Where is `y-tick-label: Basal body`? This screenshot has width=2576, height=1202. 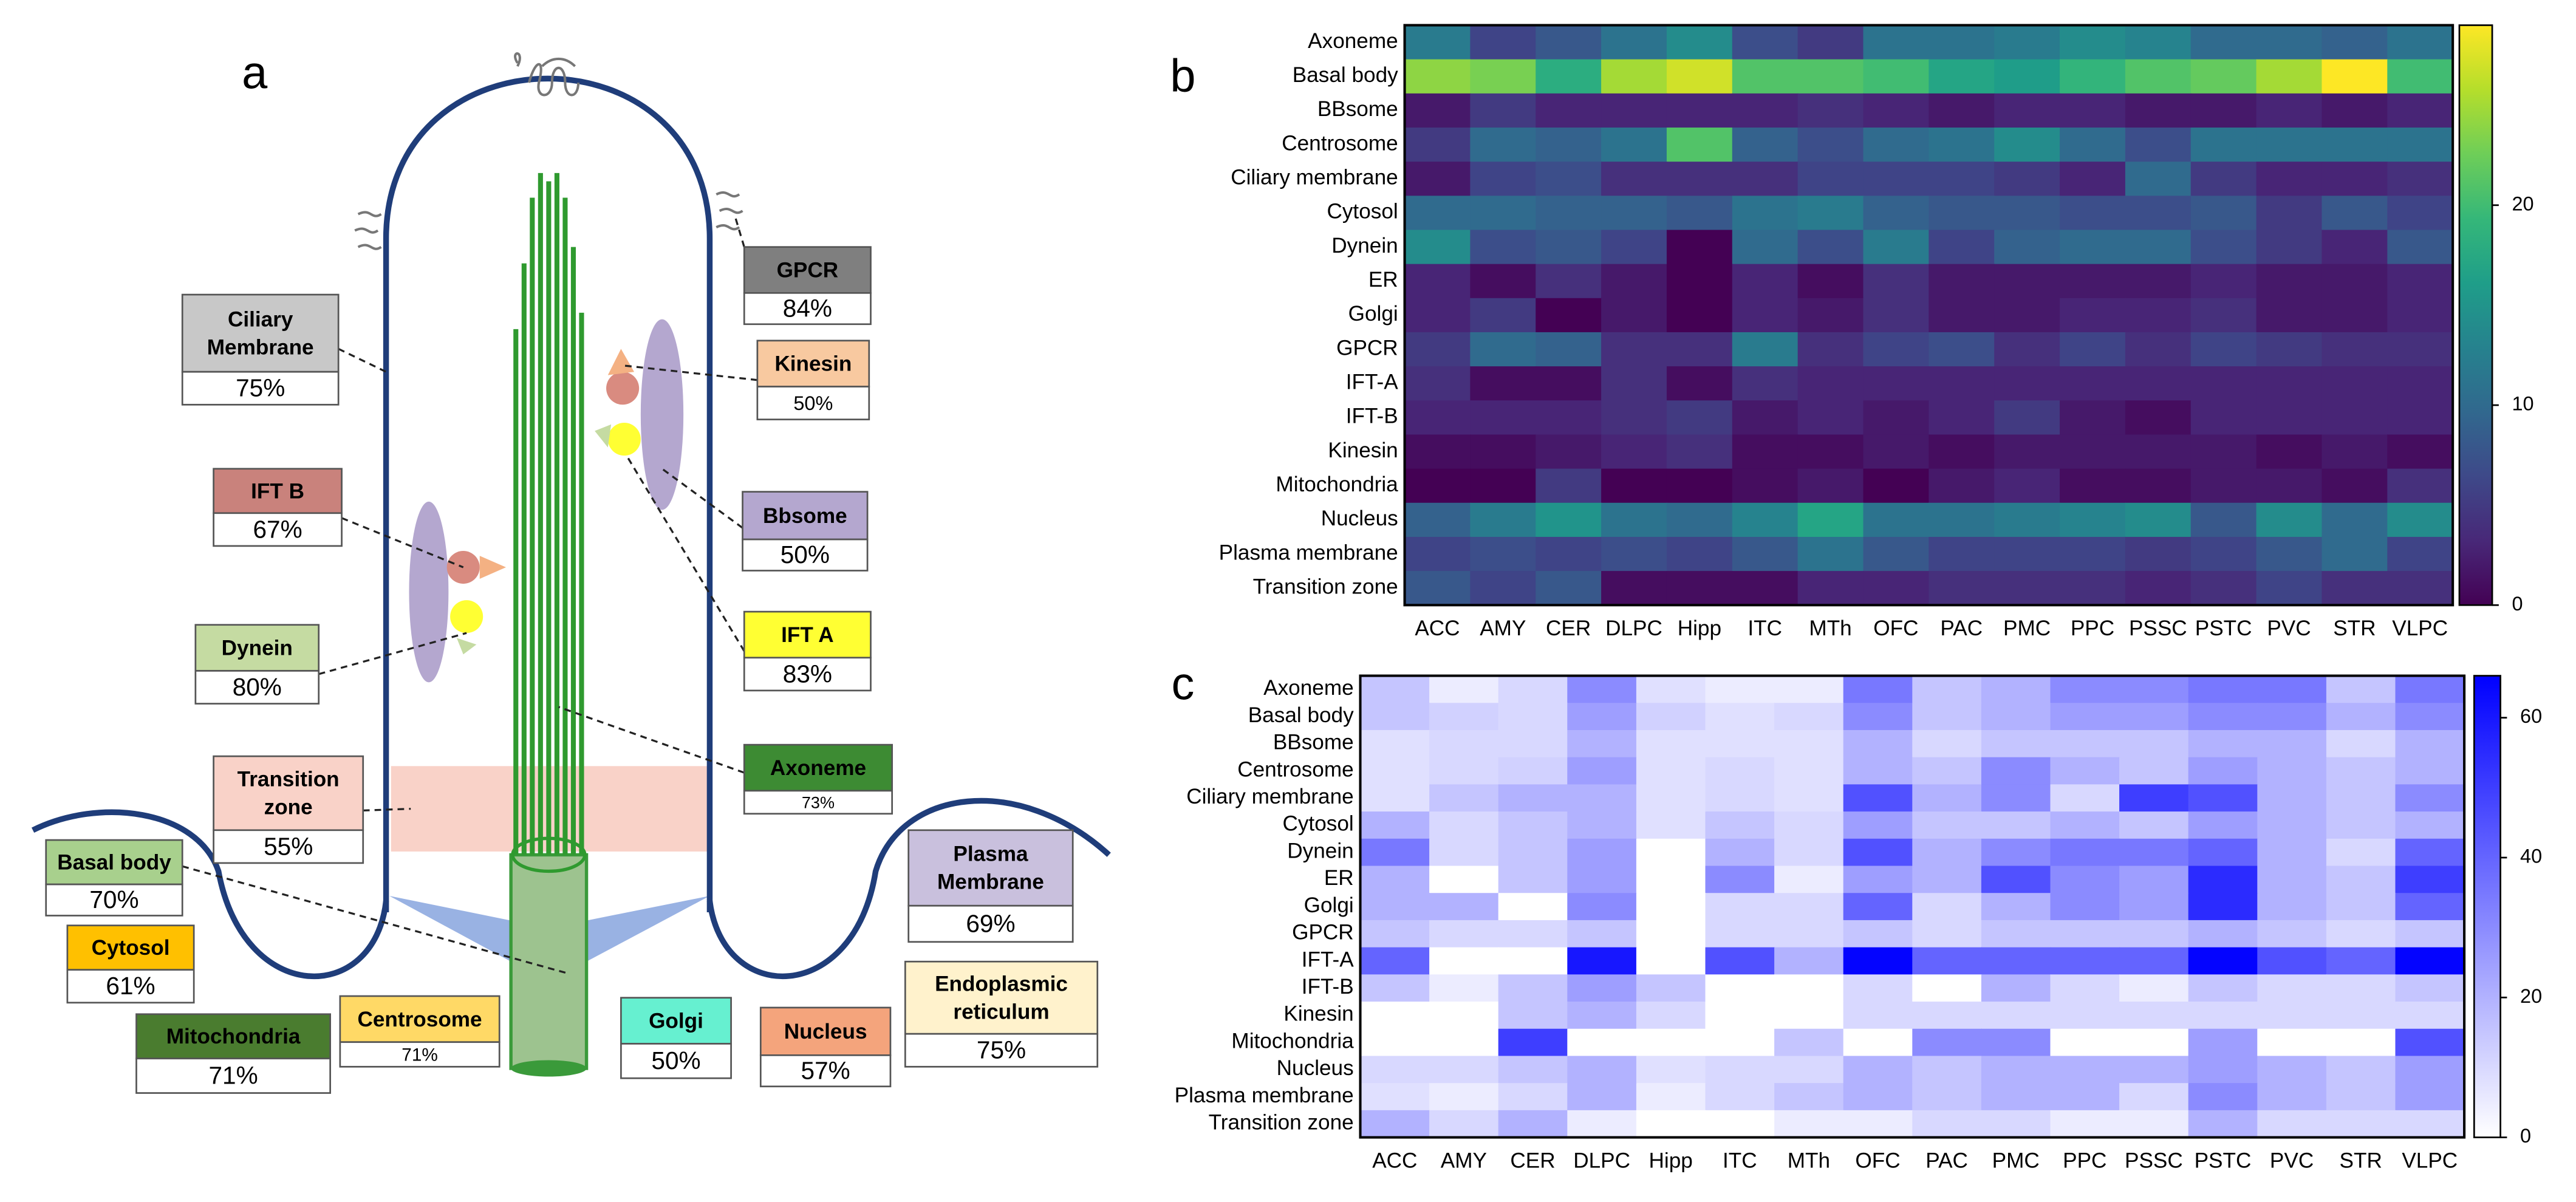
y-tick-label: Basal body is located at coordinates (1301, 715).